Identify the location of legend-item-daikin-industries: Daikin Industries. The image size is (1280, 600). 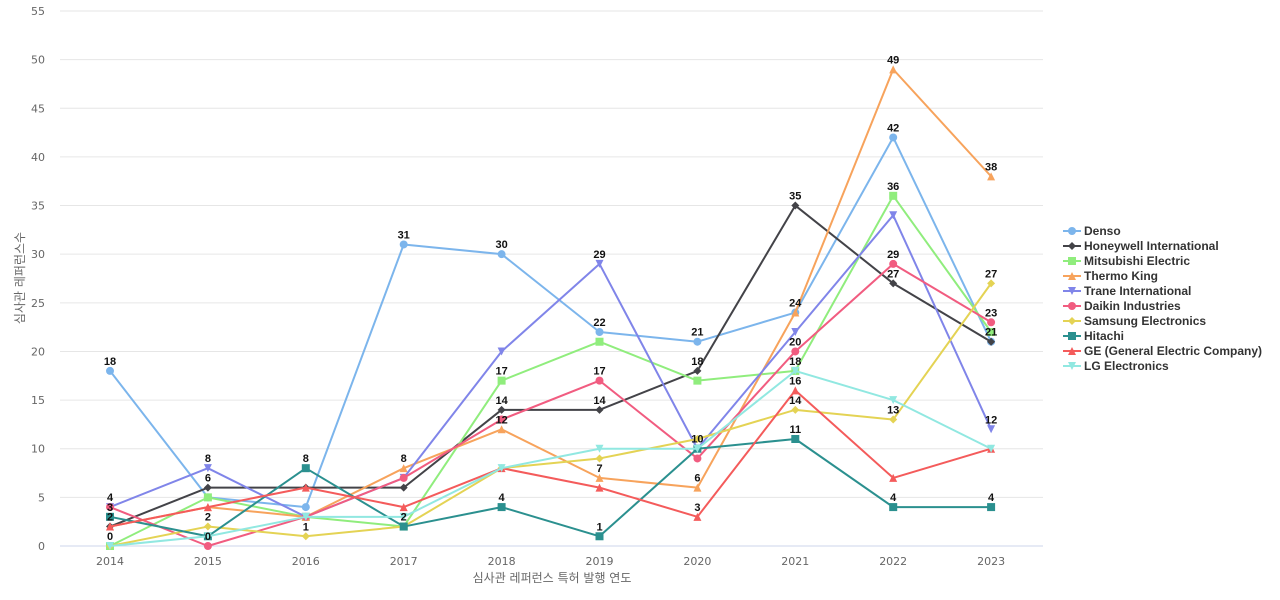
(1162, 305).